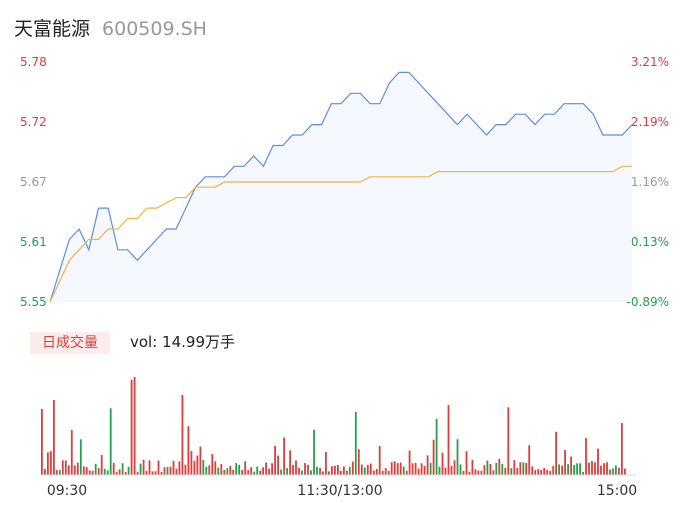 Image resolution: width=686 pixels, height=524 pixels. I want to click on y-tick-left-0: 5.78, so click(33, 62).